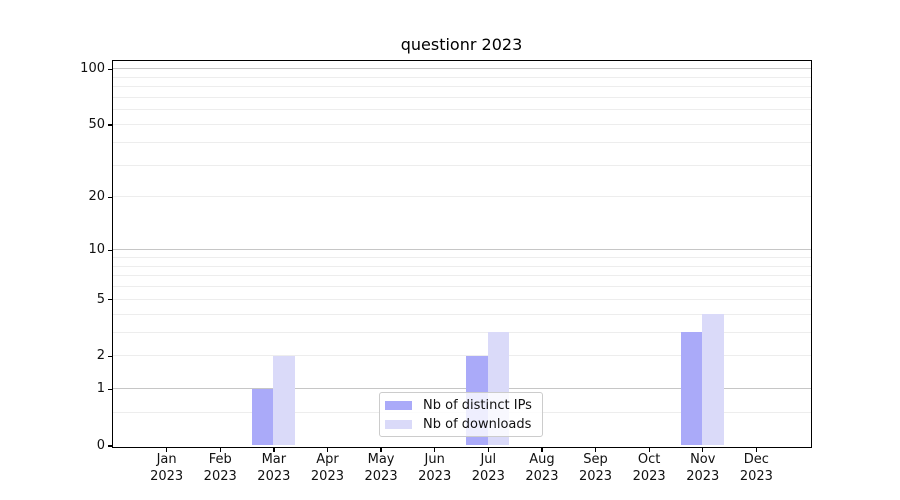 The width and height of the screenshot is (900, 500). What do you see at coordinates (756, 449) in the screenshot?
I see `x-tick-mark-dec` at bounding box center [756, 449].